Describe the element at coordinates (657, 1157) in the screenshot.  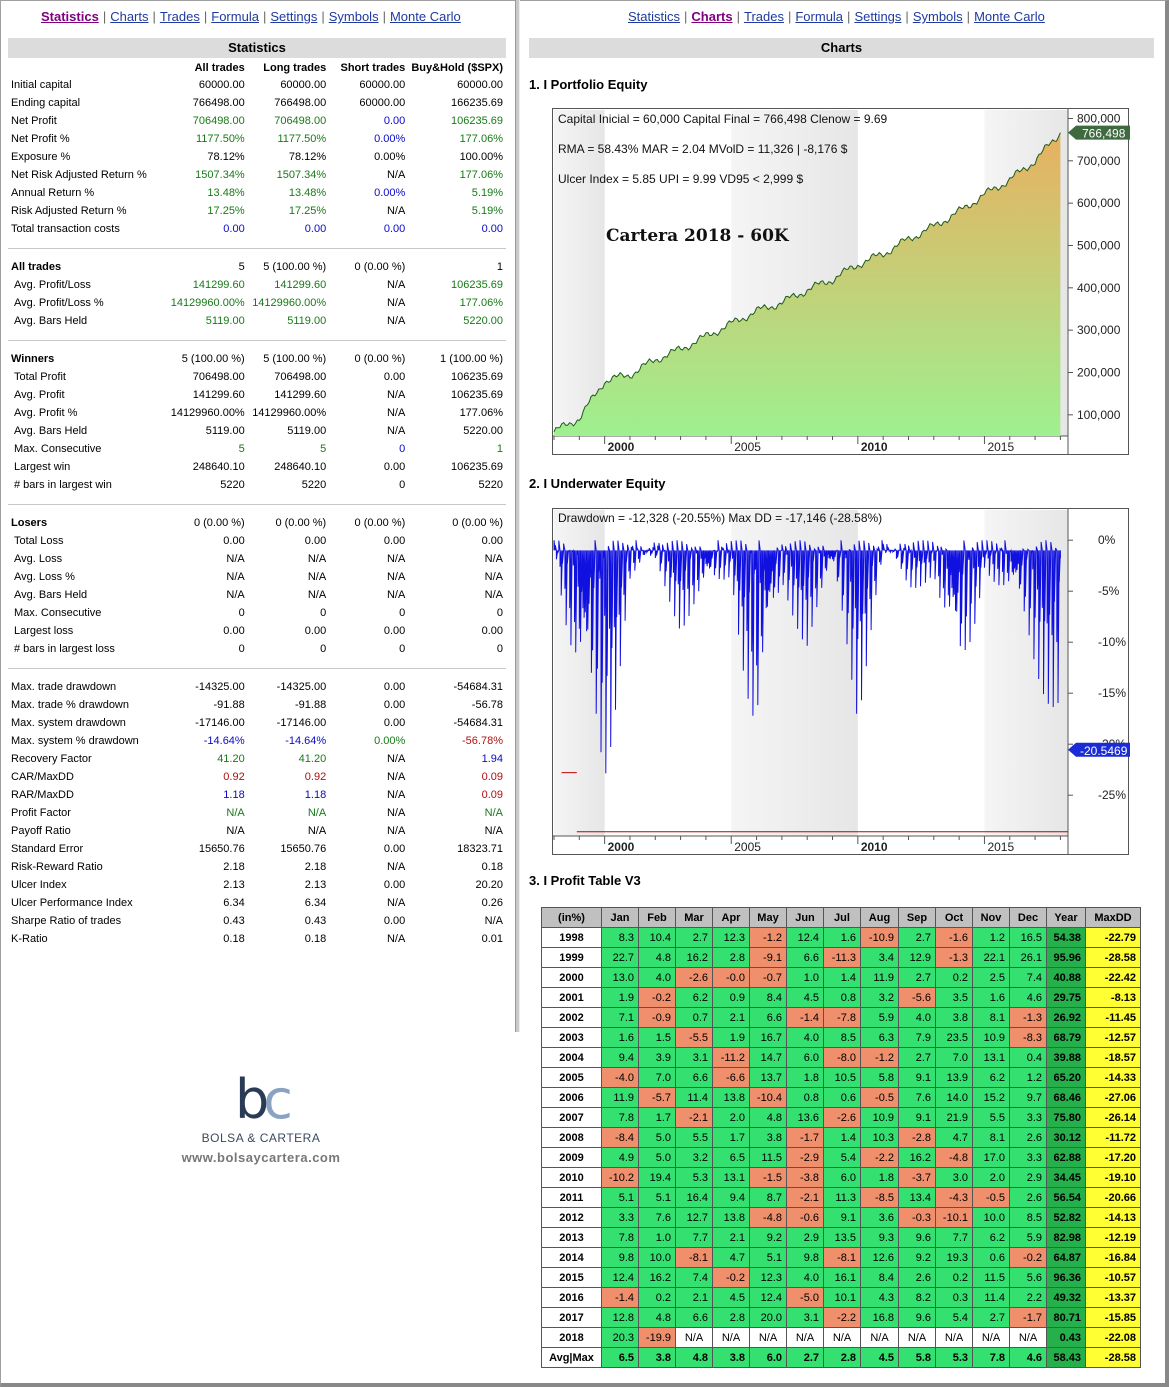
I see `profit-table-cell: 5.0` at that location.